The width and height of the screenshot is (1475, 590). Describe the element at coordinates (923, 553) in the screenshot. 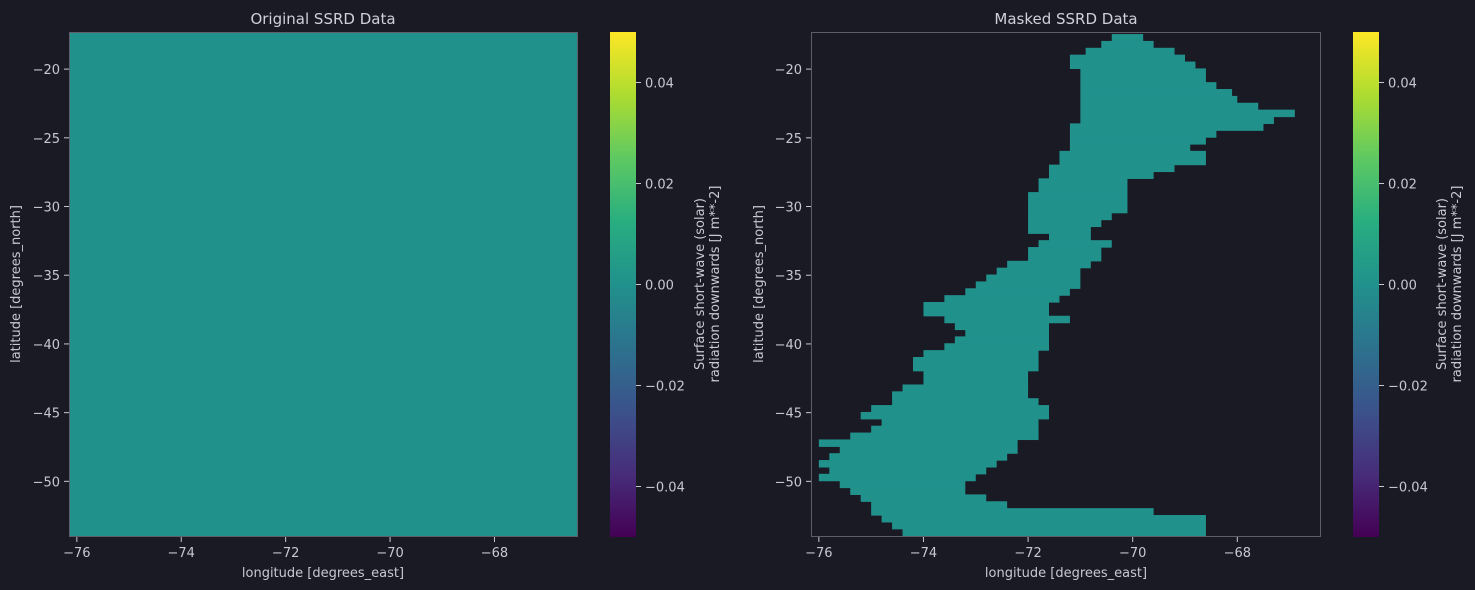

I see `x-tick-label: −74` at that location.